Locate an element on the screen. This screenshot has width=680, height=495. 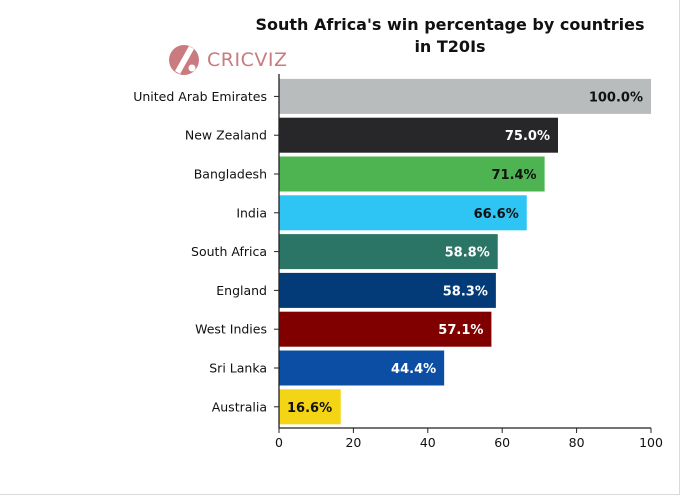
data-label: 57.1% is located at coordinates (460, 330).